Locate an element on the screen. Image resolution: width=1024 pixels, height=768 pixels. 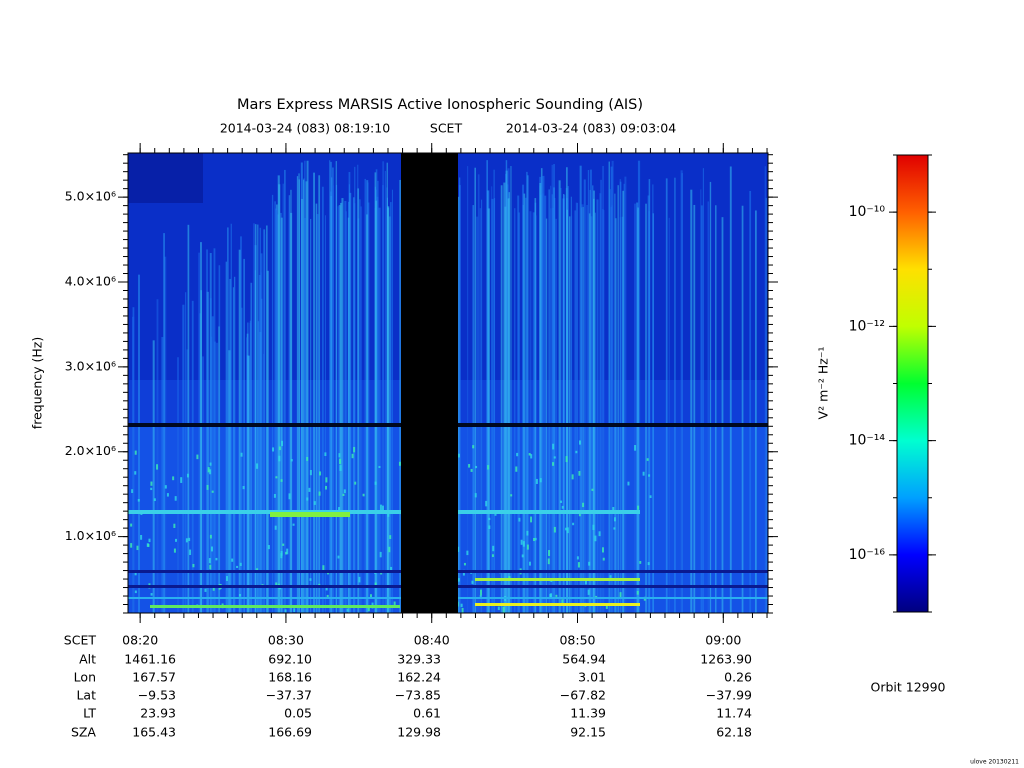
ephemeris-value: 329.33 is located at coordinates (419, 659).